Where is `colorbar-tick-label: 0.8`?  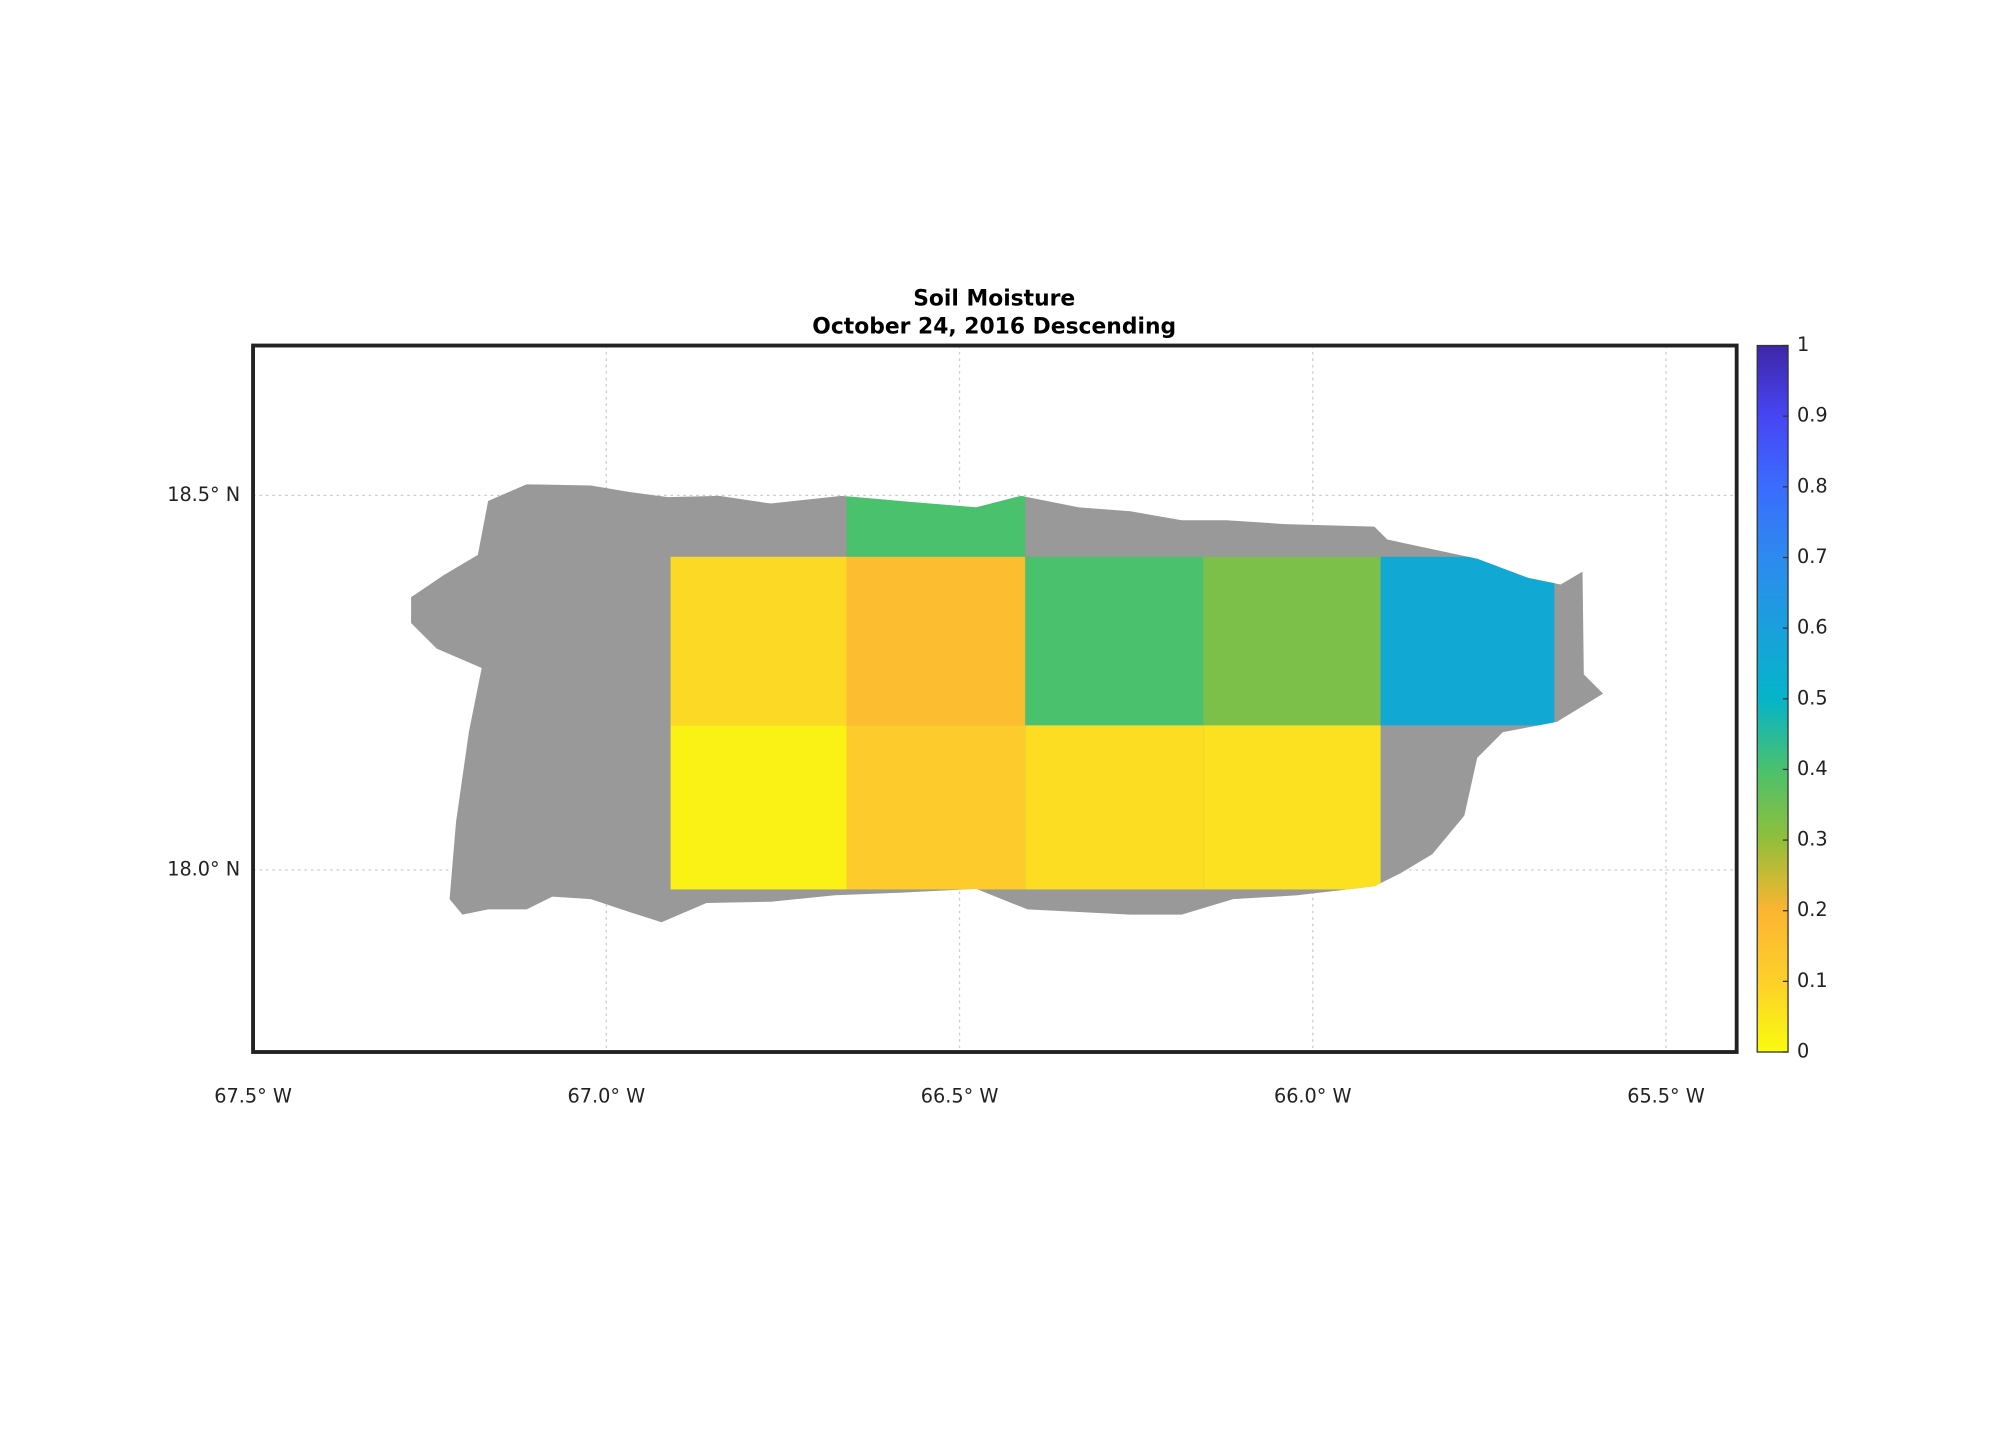
colorbar-tick-label: 0.8 is located at coordinates (1812, 485).